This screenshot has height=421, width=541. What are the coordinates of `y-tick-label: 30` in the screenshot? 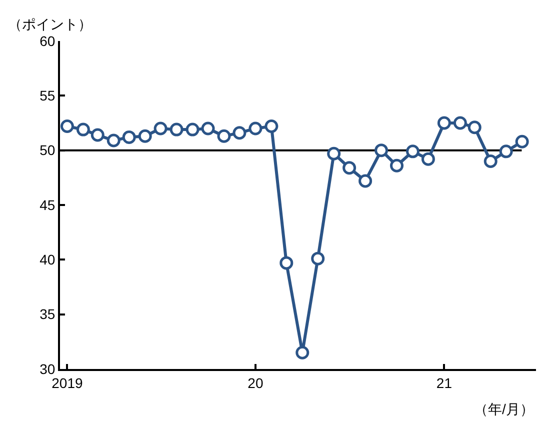 It's located at (48, 368).